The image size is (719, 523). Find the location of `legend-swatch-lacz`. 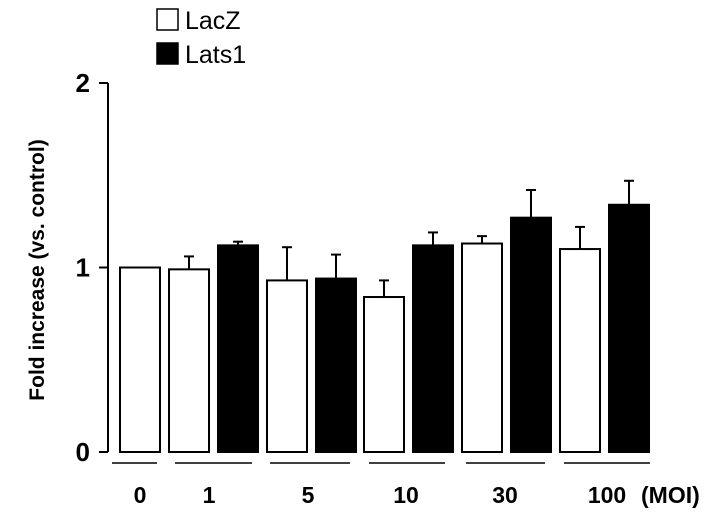

legend-swatch-lacz is located at coordinates (167, 19).